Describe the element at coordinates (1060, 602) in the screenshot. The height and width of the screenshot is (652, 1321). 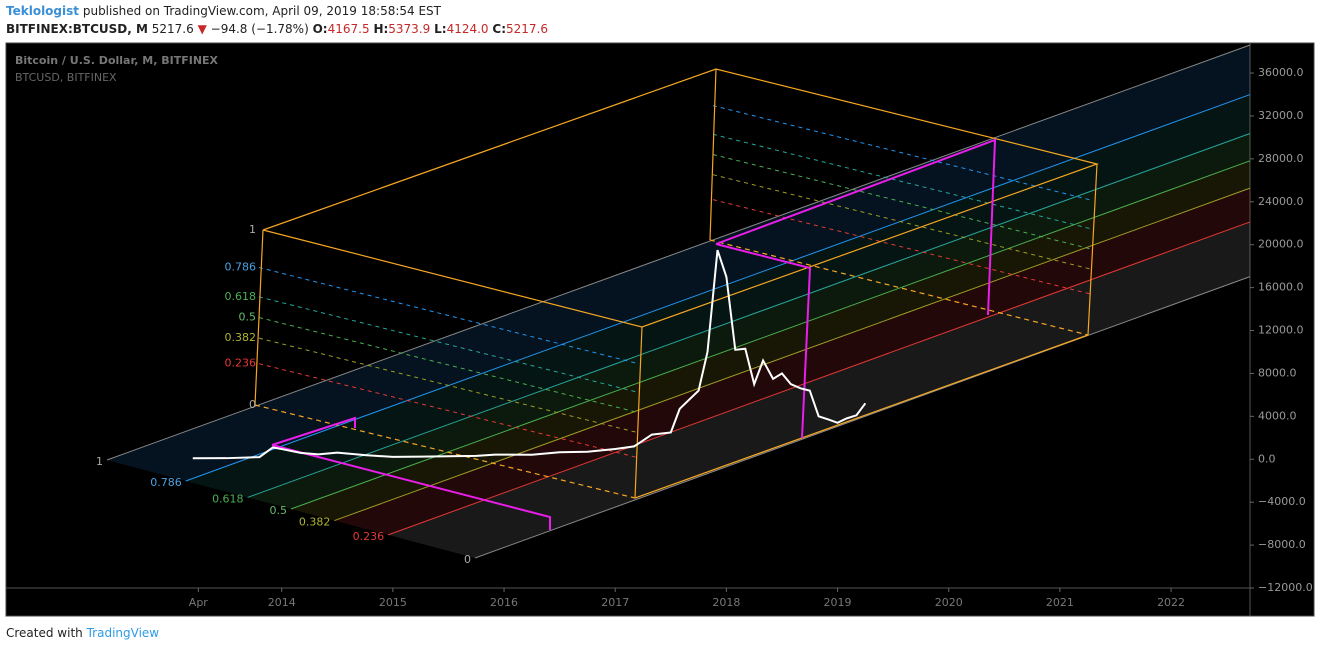
I see `x-tick-label: 2021` at that location.